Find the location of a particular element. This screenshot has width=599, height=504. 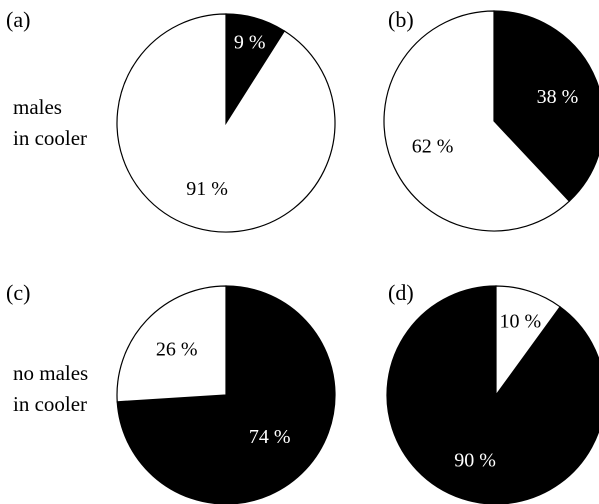

panel-label-c: (c) is located at coordinates (18, 292).